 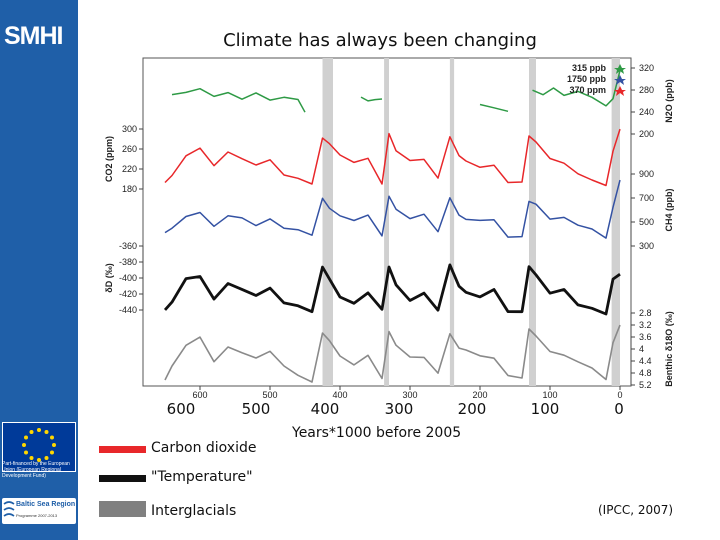 I want to click on y-tick-label-co2: 180, so click(x=129, y=189).